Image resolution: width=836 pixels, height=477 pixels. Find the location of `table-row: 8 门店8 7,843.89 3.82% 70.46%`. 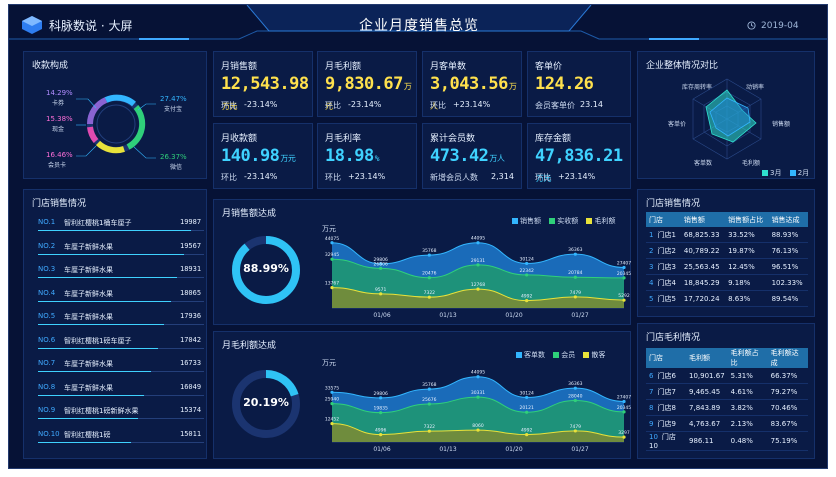

table-row: 8 门店8 7,843.89 3.82% 70.46% is located at coordinates (727, 407).